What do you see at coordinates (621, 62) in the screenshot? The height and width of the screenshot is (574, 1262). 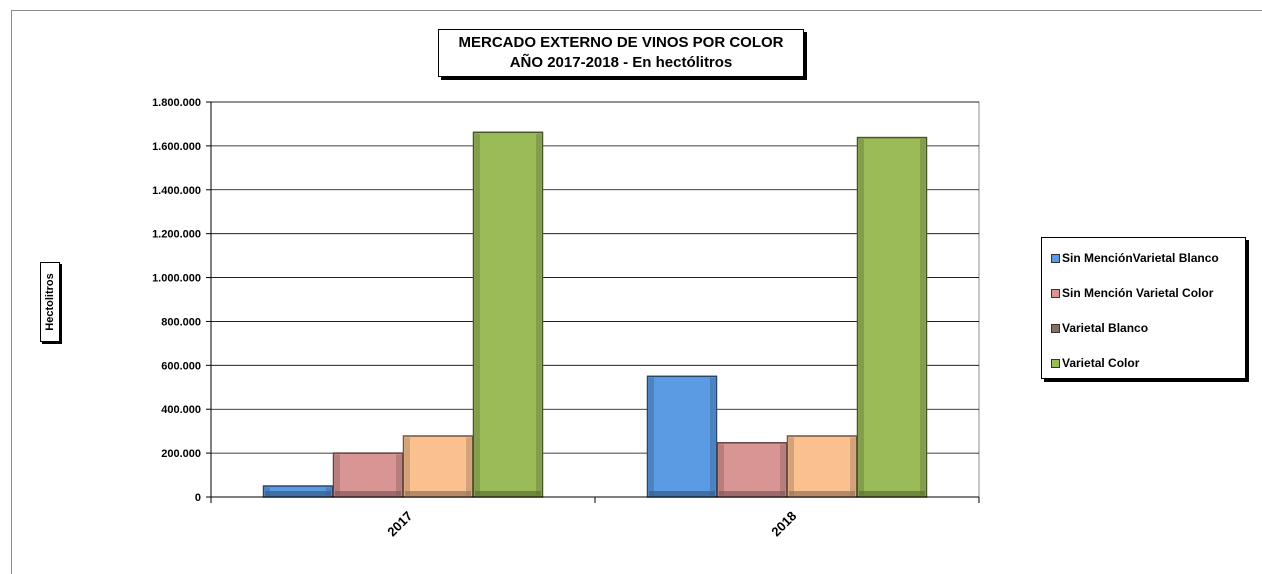 I see `chart-title-line-2: AÑO 2017-2018 - En hectólitros` at bounding box center [621, 62].